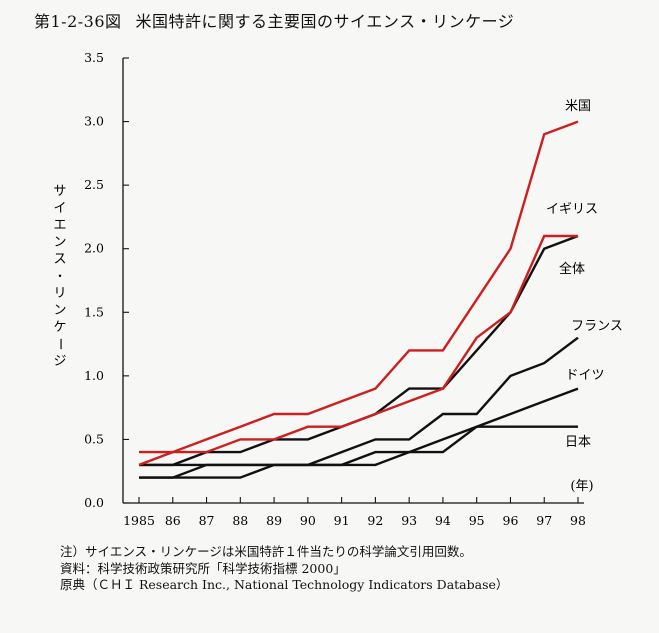 Image resolution: width=659 pixels, height=633 pixels. Describe the element at coordinates (354, 520) in the screenshot. I see `x-tick-labels: 1985 86 87 88 89 90 91 92 93 94 95 96 97 98` at that location.